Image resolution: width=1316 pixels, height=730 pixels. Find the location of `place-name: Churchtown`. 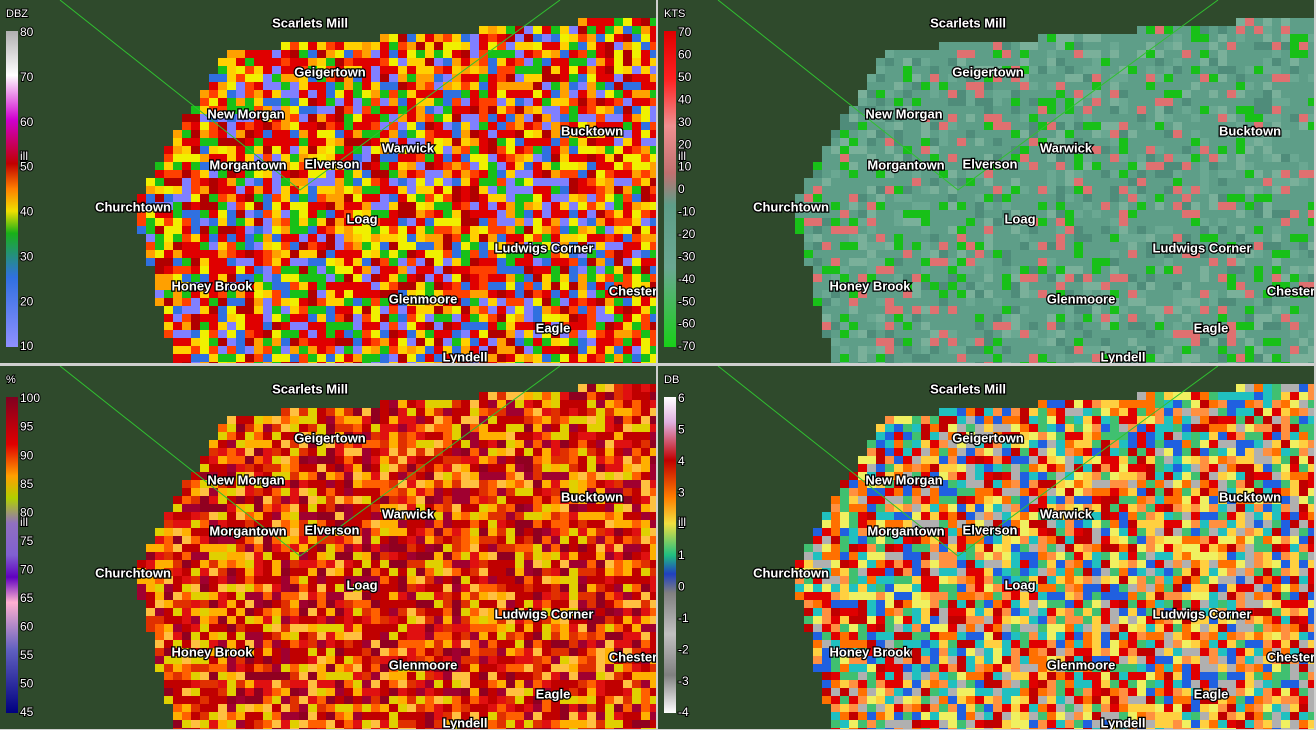

place-name: Churchtown is located at coordinates (791, 206).